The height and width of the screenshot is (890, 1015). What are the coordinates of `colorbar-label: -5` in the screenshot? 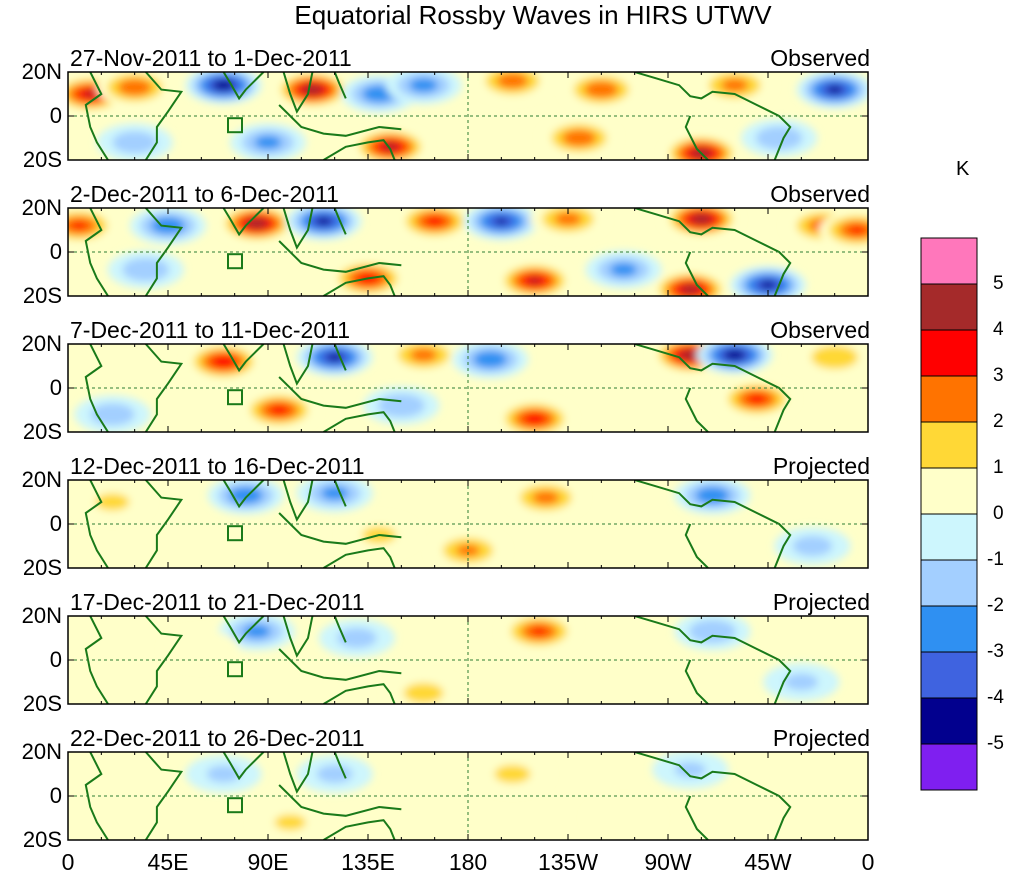 It's located at (995, 743).